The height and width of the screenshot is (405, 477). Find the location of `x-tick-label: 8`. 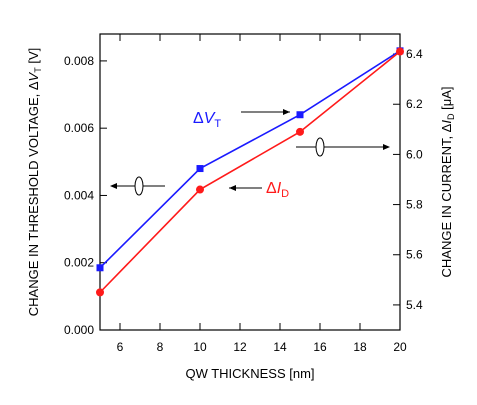

x-tick-label: 8 is located at coordinates (160, 347).